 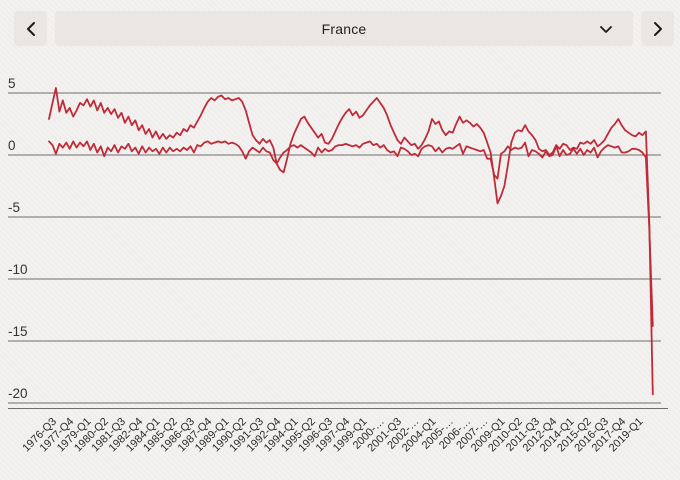 I want to click on y-tick-label: -20, so click(x=18, y=393).